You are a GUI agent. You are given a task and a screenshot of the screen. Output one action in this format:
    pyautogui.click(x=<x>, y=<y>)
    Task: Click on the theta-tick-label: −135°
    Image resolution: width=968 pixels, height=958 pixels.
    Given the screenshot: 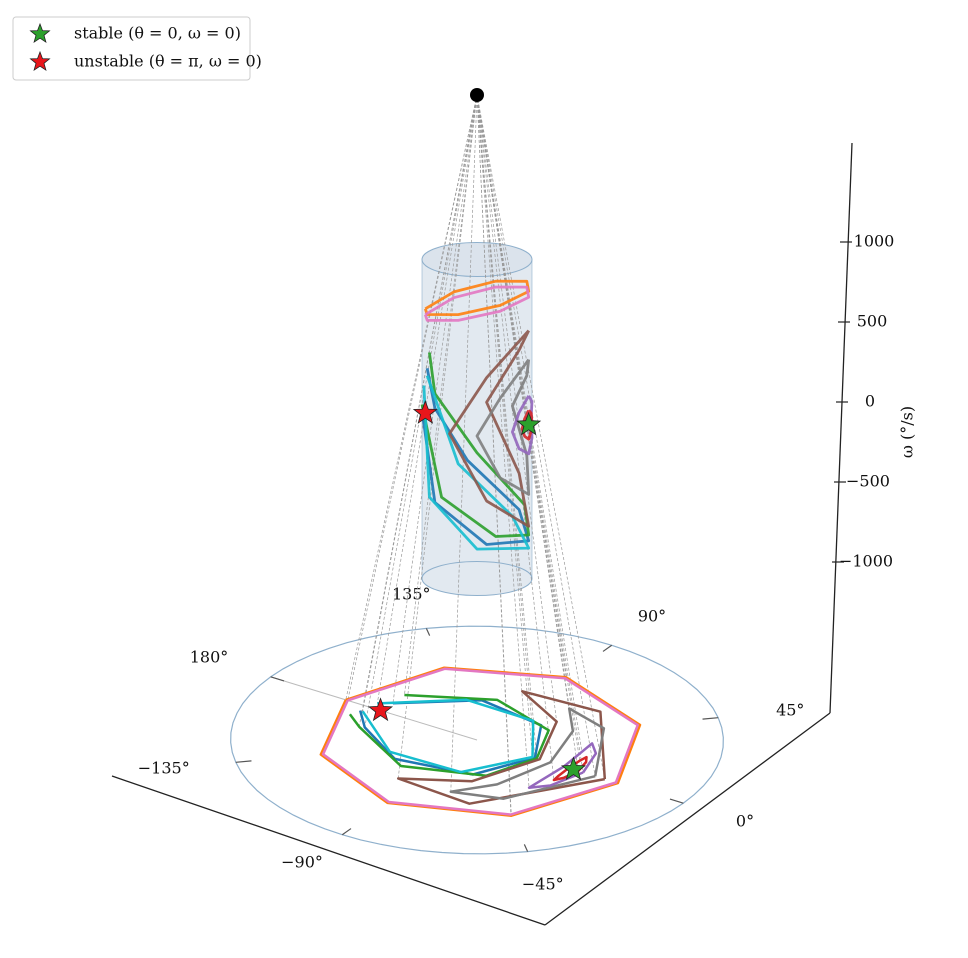 What is the action you would take?
    pyautogui.click(x=164, y=767)
    